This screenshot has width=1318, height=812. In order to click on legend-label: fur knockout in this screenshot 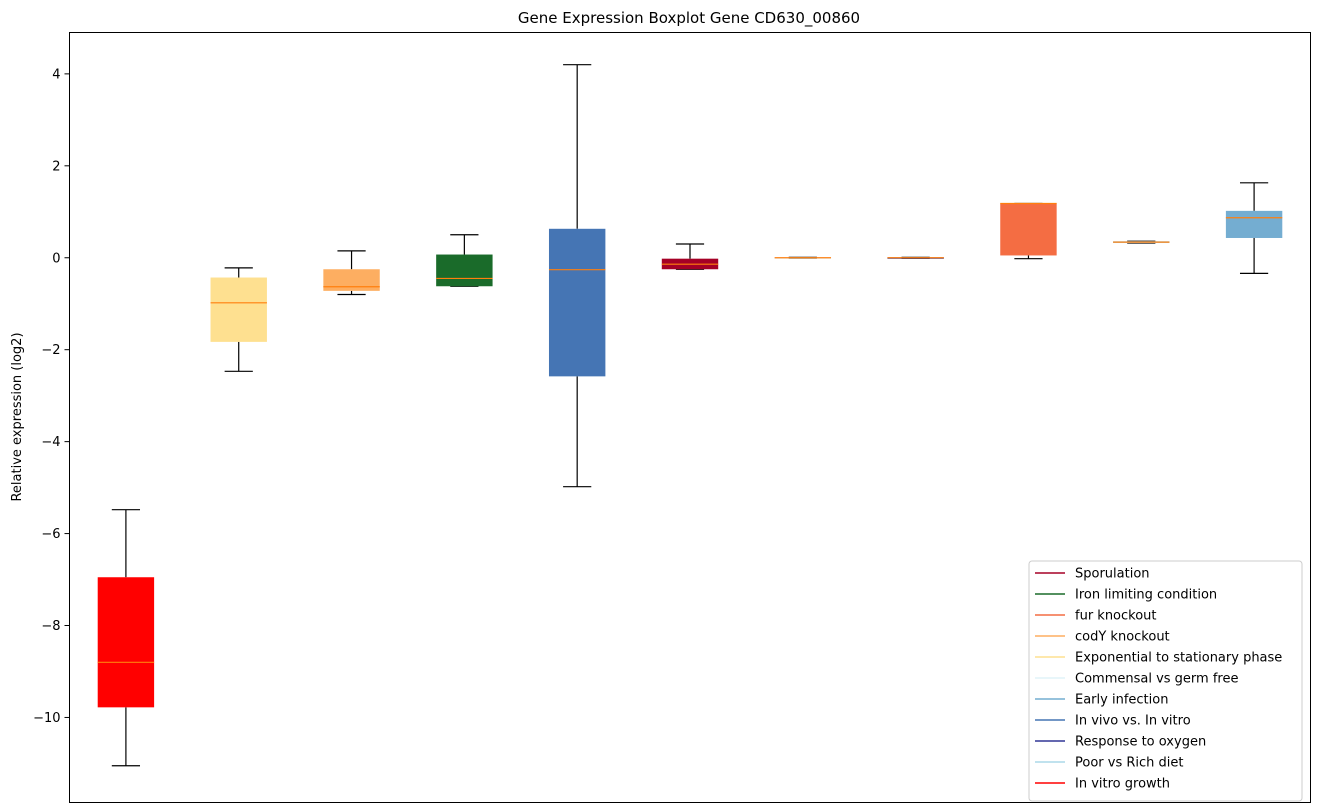, I will do `click(1116, 616)`.